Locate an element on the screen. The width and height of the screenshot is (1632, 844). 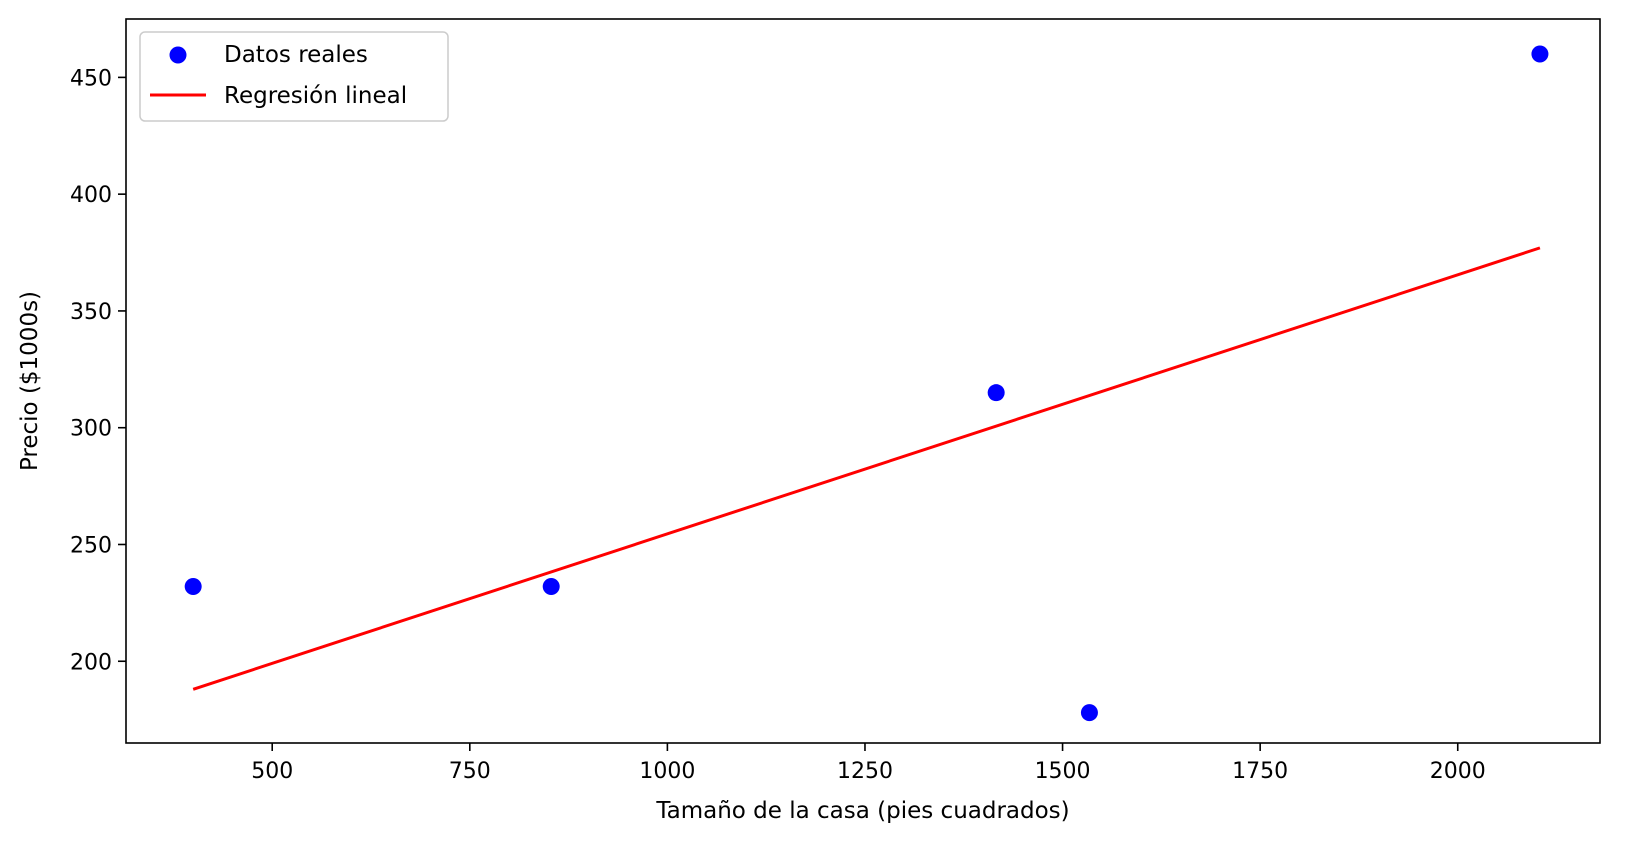
x-tick-label: 1750 is located at coordinates (1260, 771).